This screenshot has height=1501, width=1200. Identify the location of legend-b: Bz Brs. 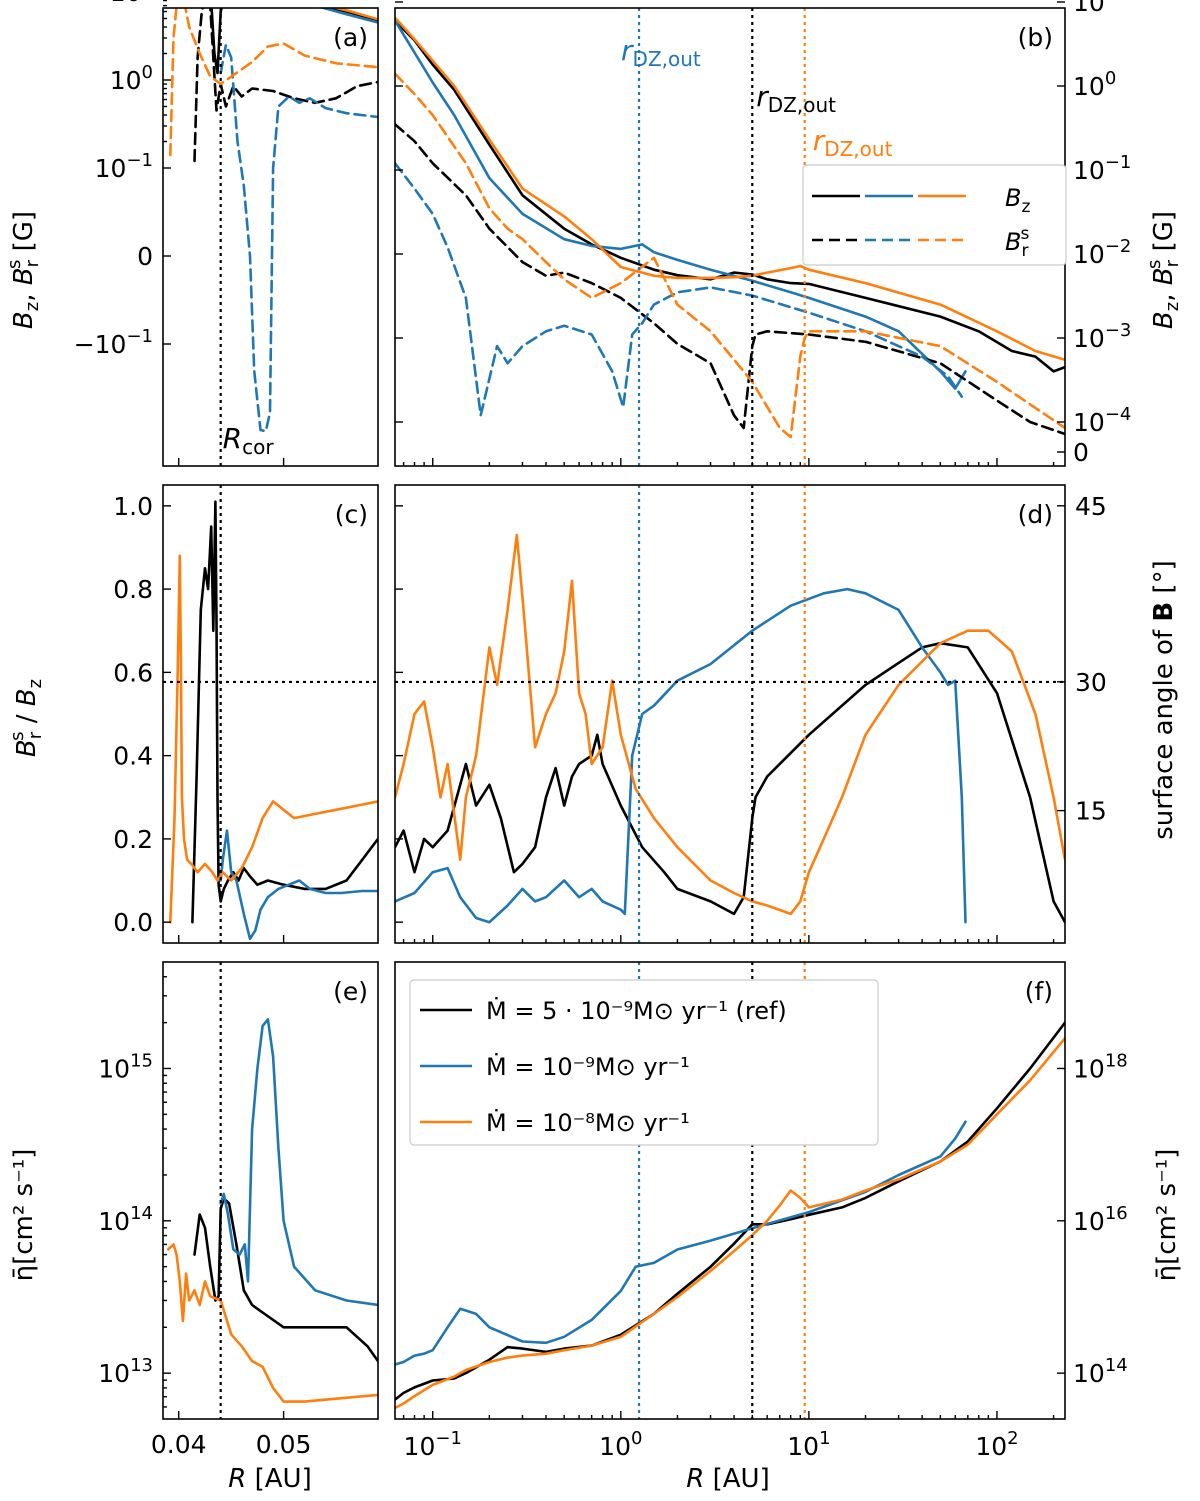
(934, 215).